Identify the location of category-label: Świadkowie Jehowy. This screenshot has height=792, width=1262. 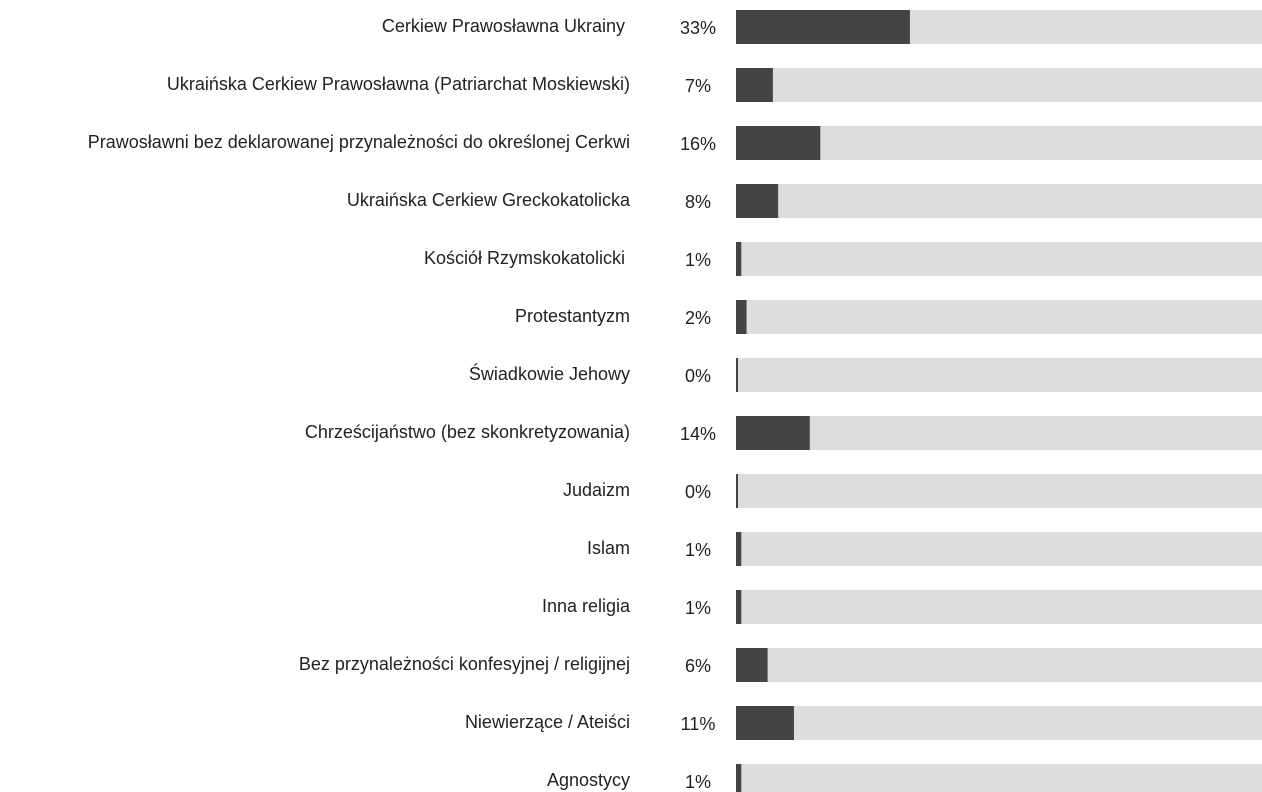
(549, 373).